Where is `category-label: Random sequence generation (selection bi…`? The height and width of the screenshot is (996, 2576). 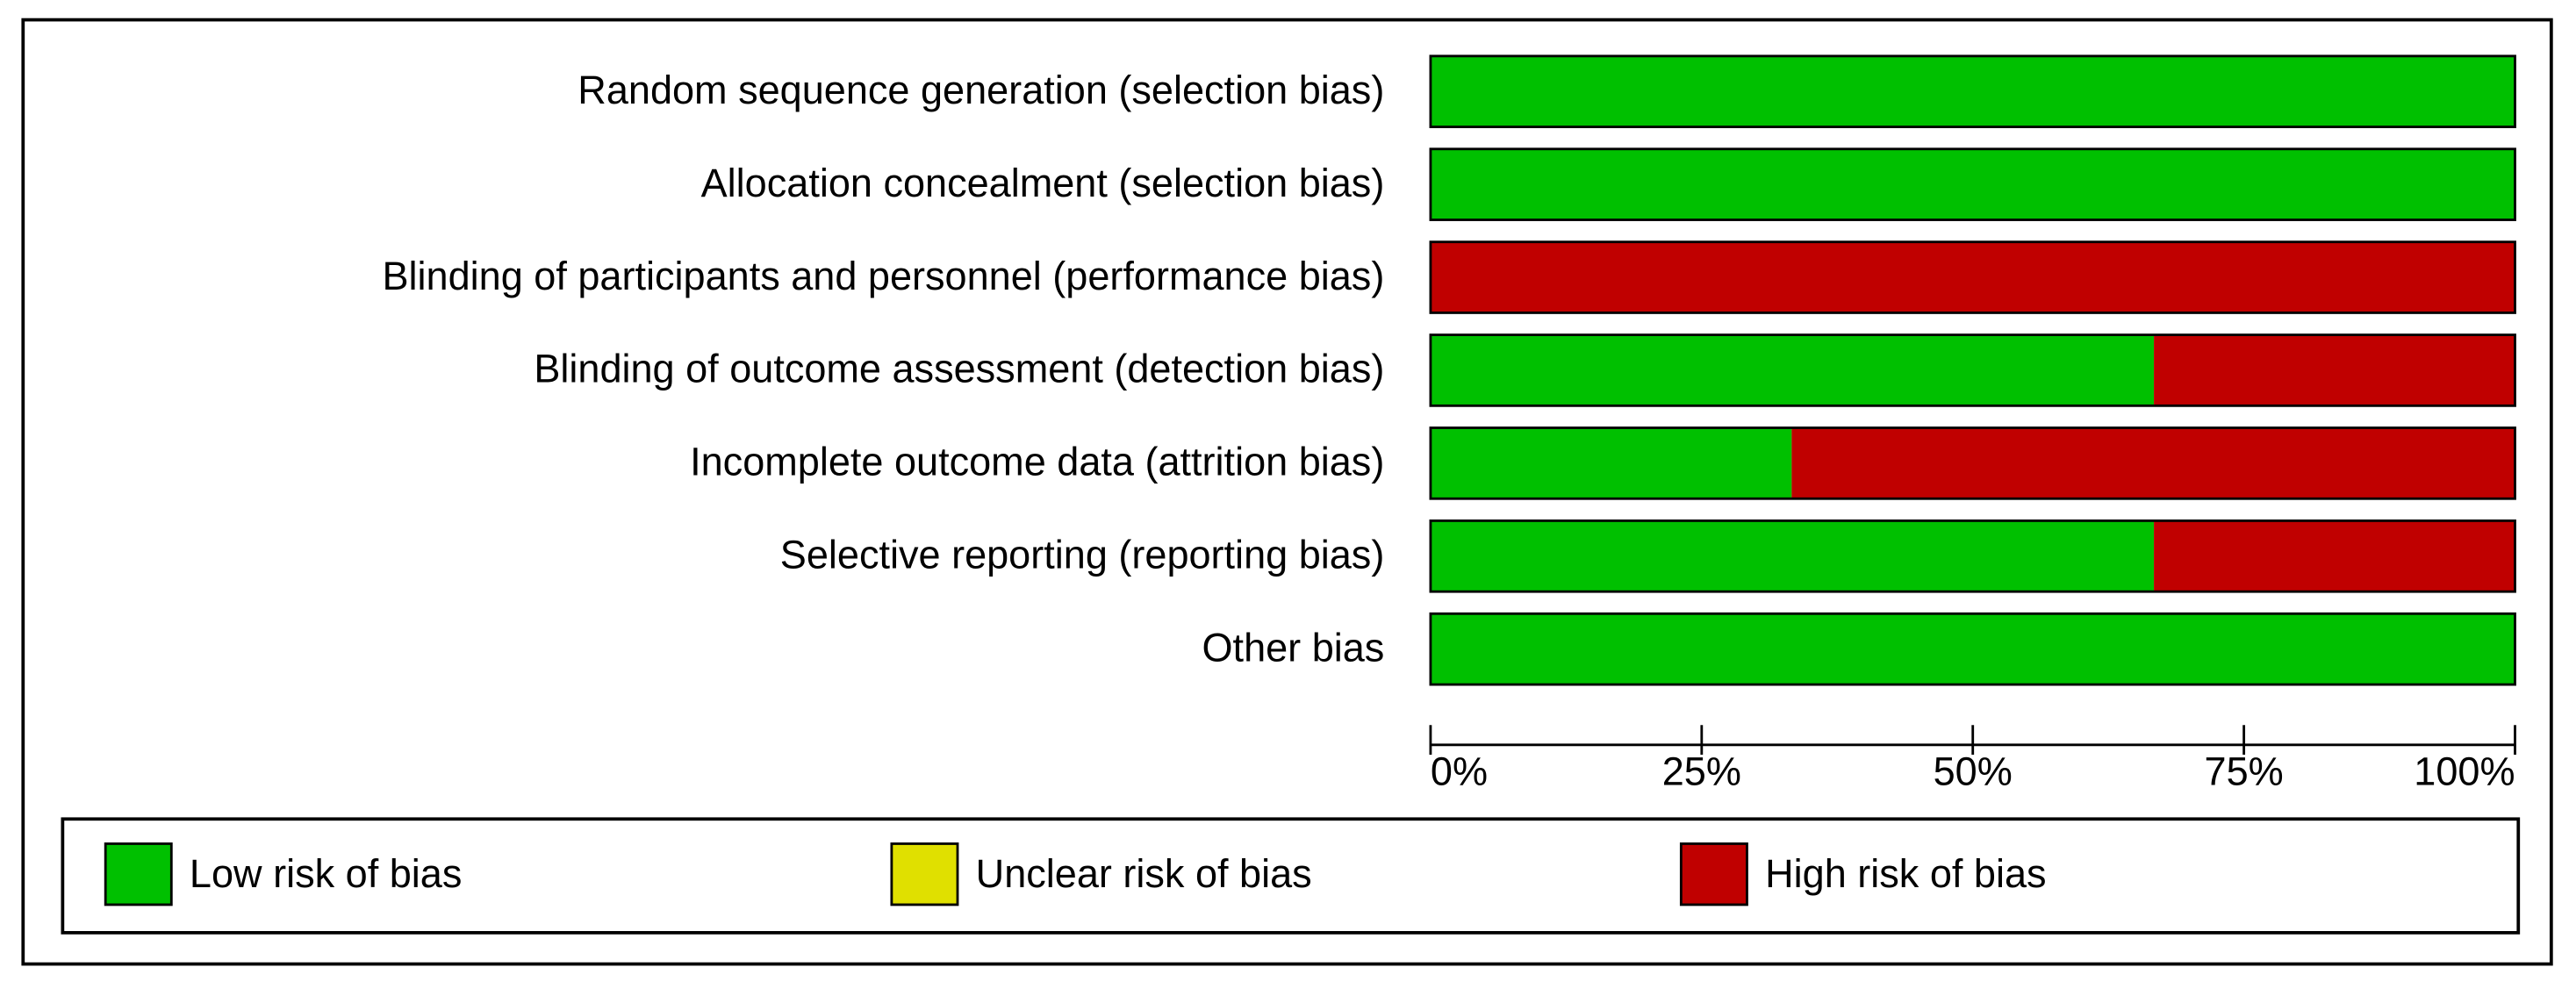
category-label: Random sequence generation (selection bi… is located at coordinates (981, 90).